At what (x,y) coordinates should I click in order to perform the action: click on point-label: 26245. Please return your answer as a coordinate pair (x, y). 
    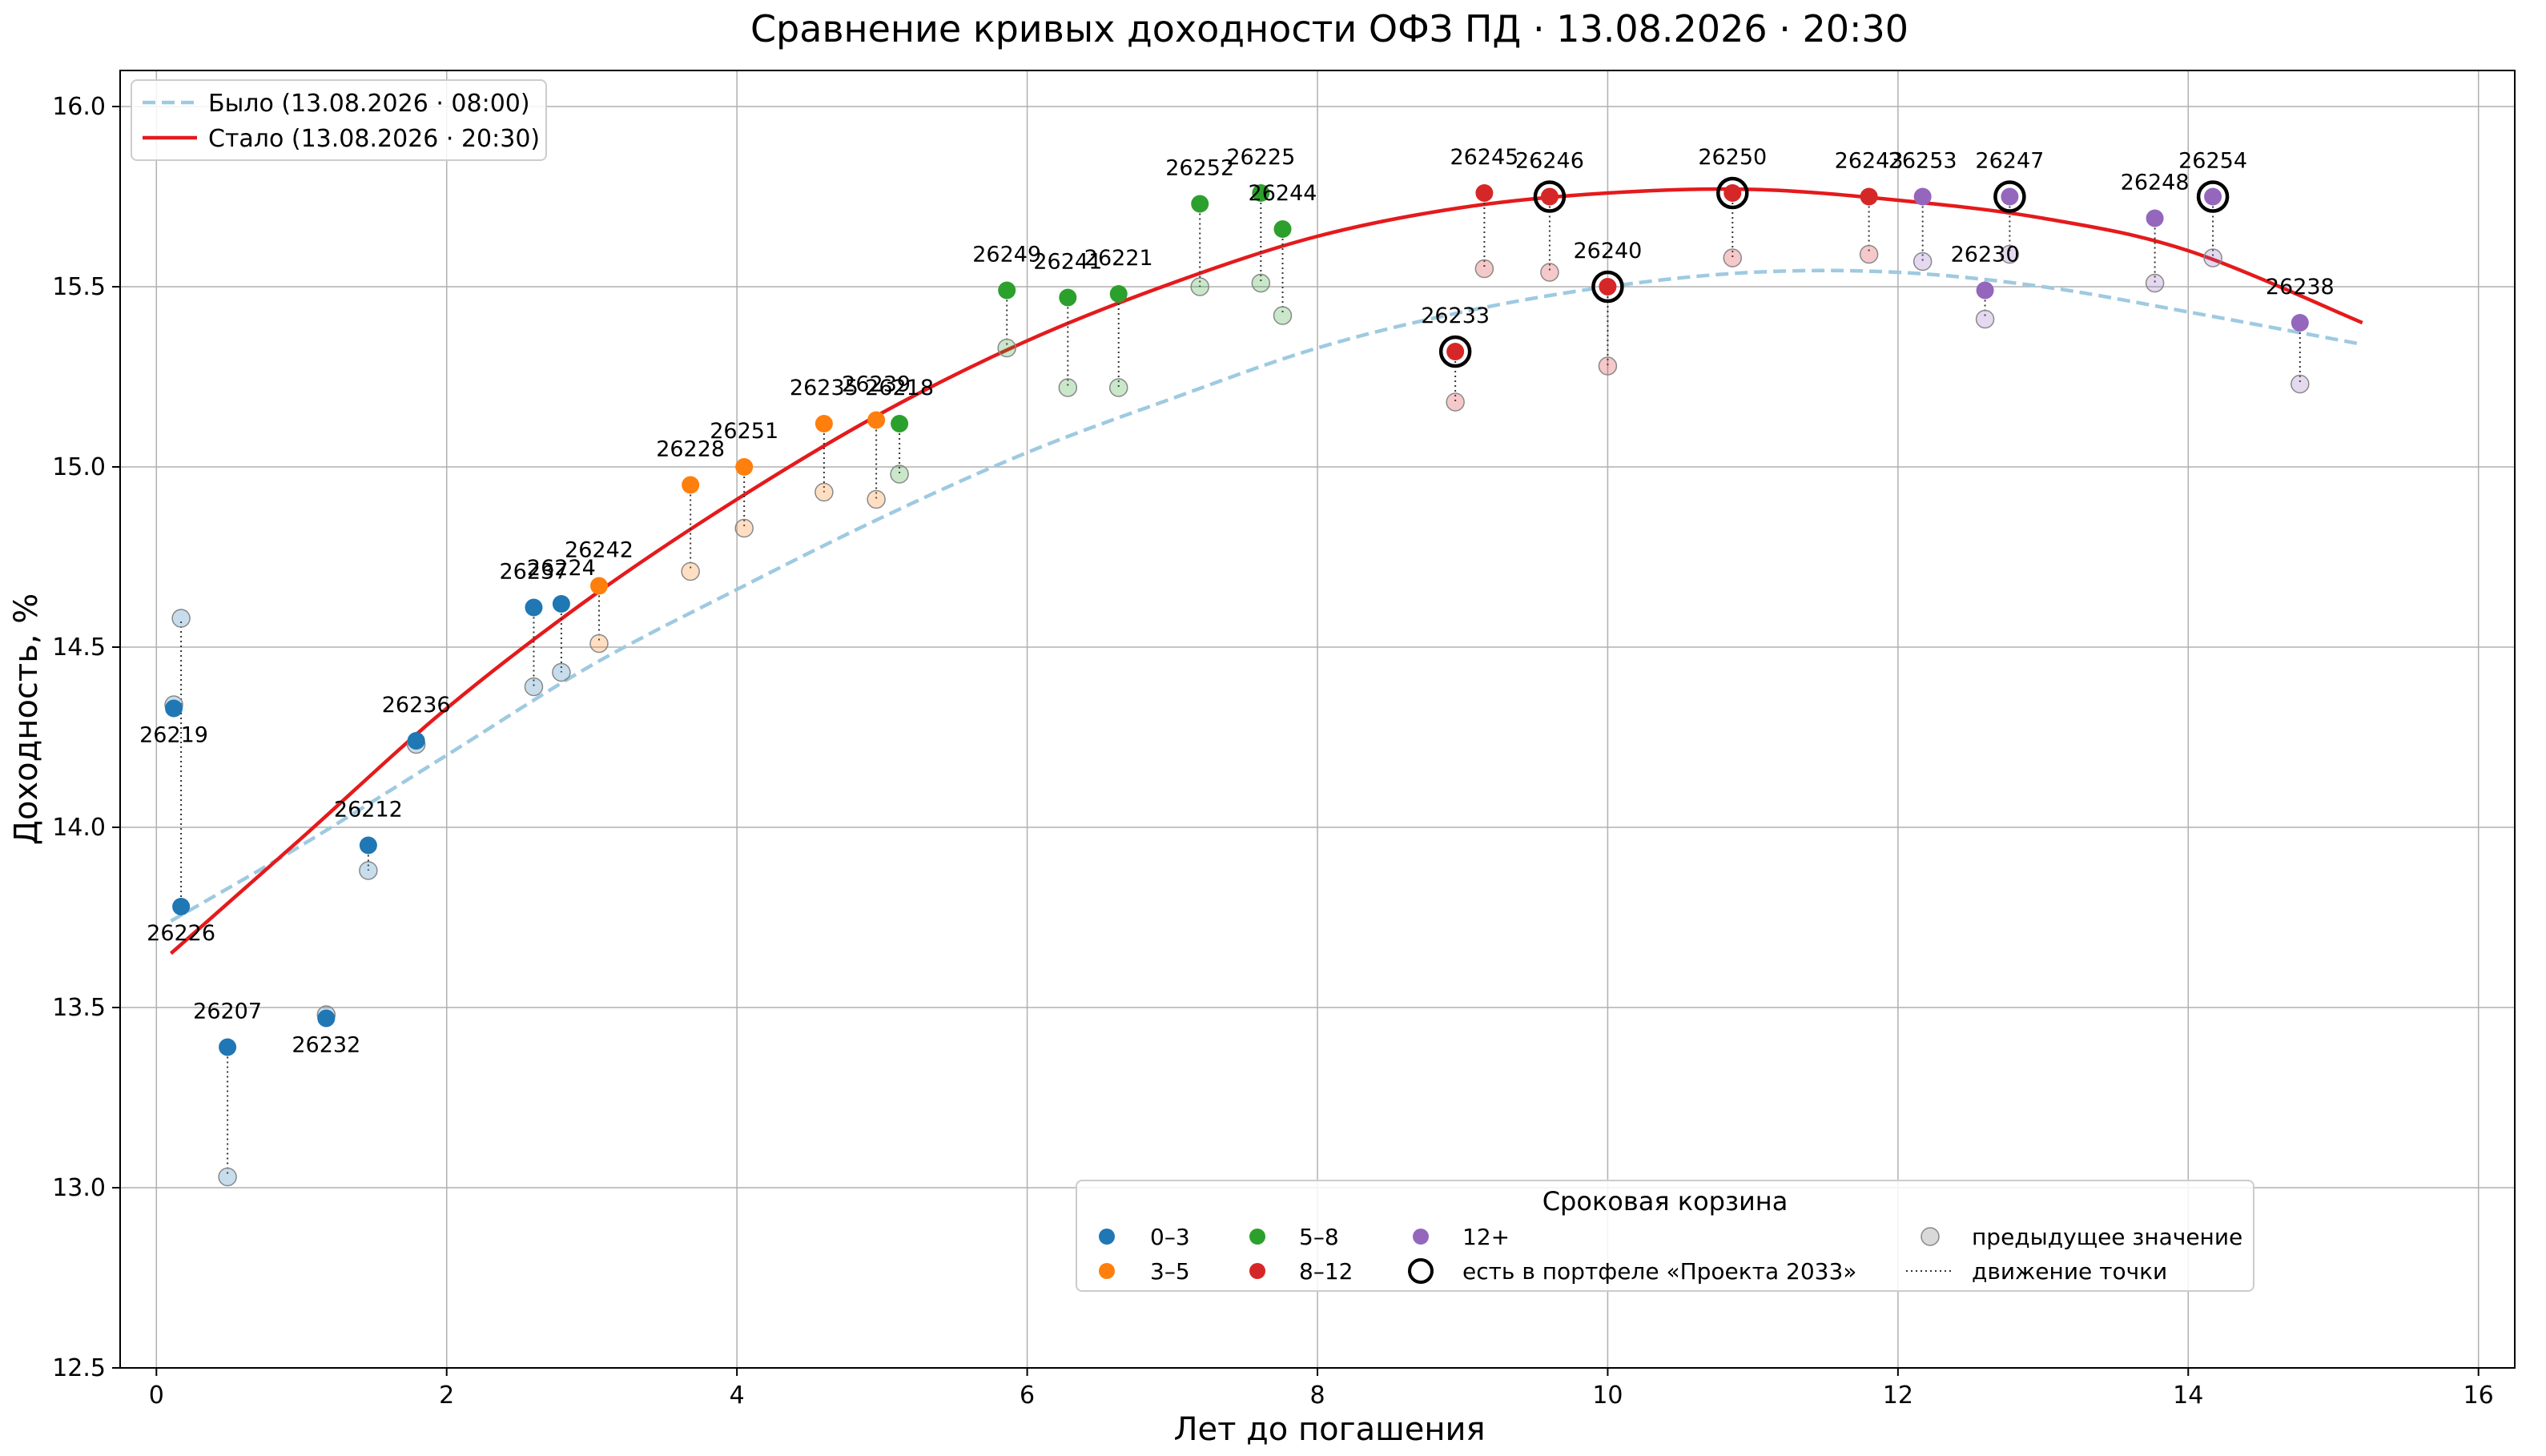
    Looking at the image, I should click on (1484, 157).